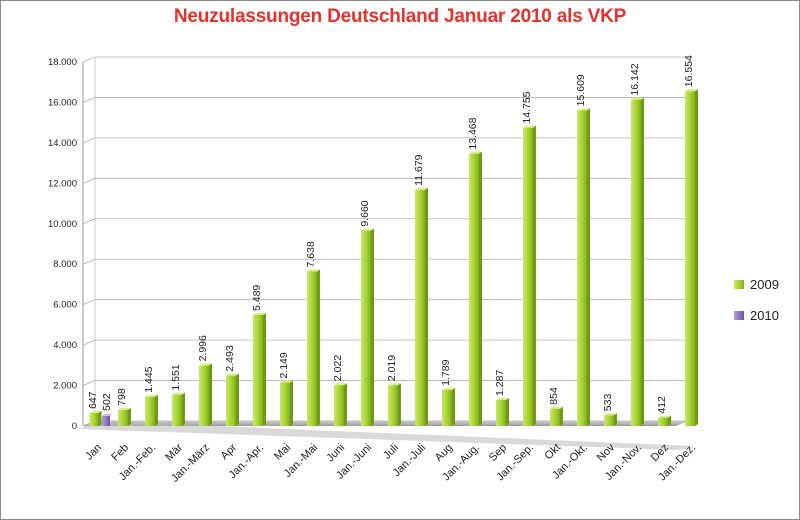 This screenshot has width=800, height=520. I want to click on y-tick-label: 10.000, so click(62, 224).